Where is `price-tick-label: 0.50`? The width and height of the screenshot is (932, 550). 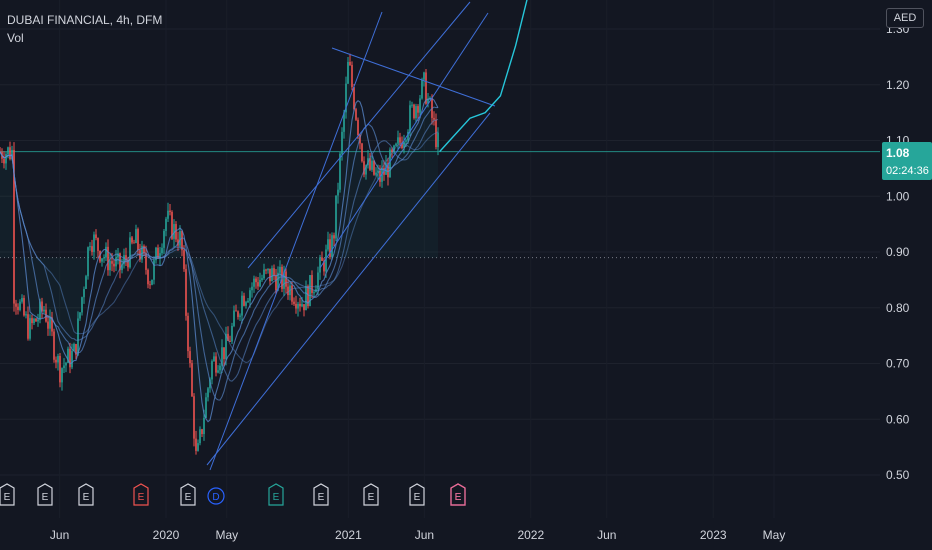 price-tick-label: 0.50 is located at coordinates (898, 475).